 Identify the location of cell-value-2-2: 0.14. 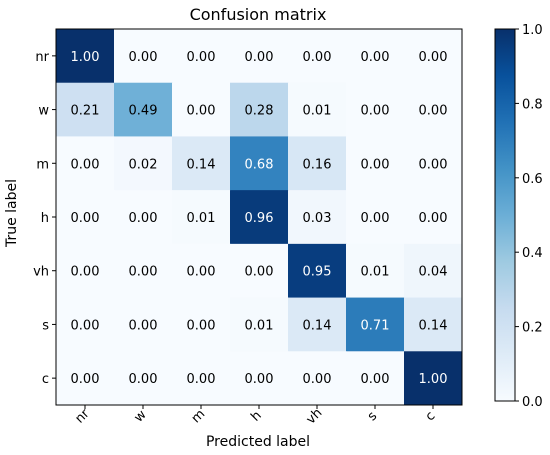
(201, 164).